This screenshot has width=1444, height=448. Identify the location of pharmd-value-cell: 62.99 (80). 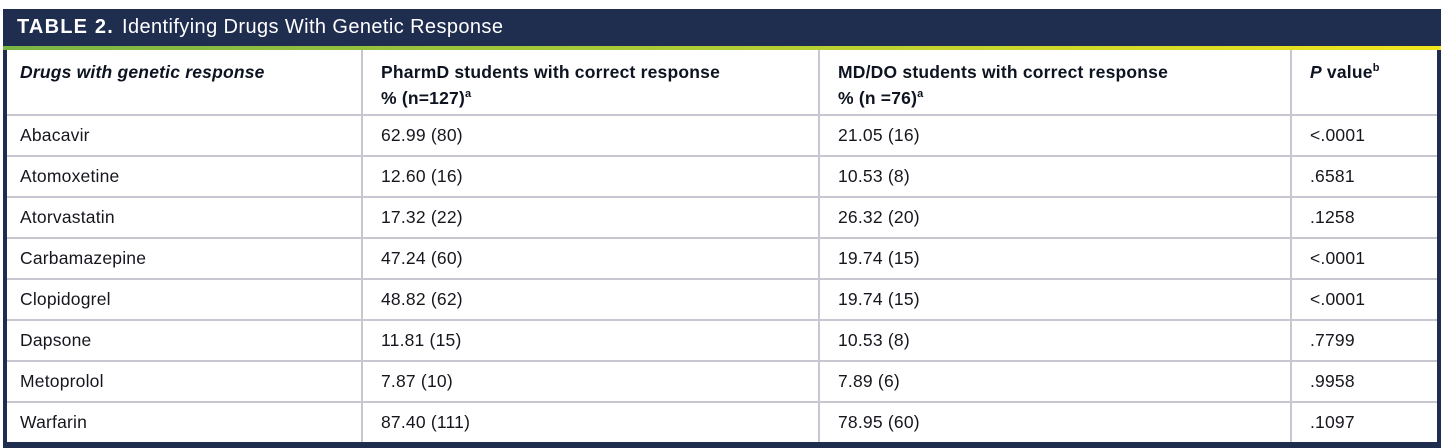
(591, 135).